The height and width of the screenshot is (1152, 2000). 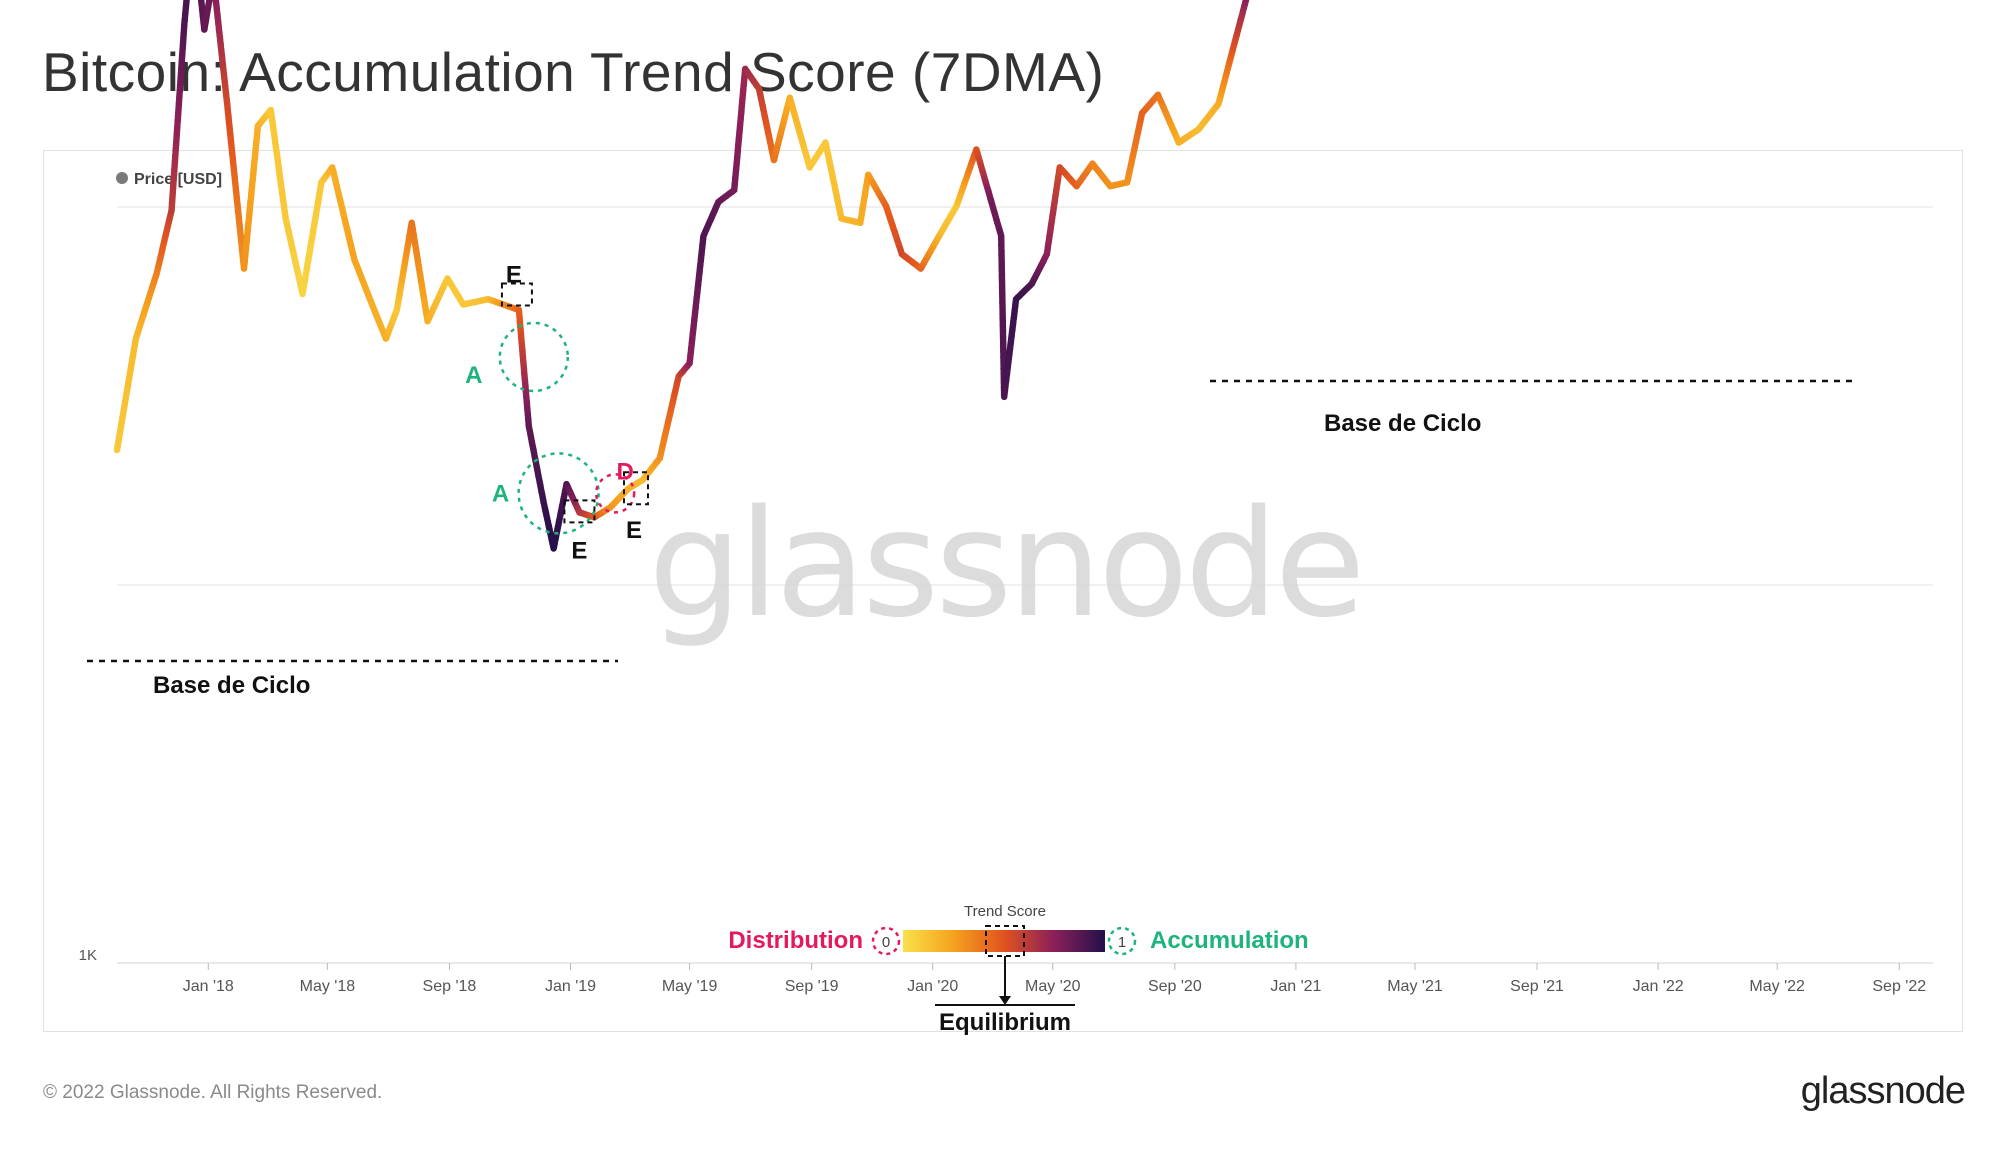 I want to click on x-tick-label: Sep '19, so click(x=812, y=986).